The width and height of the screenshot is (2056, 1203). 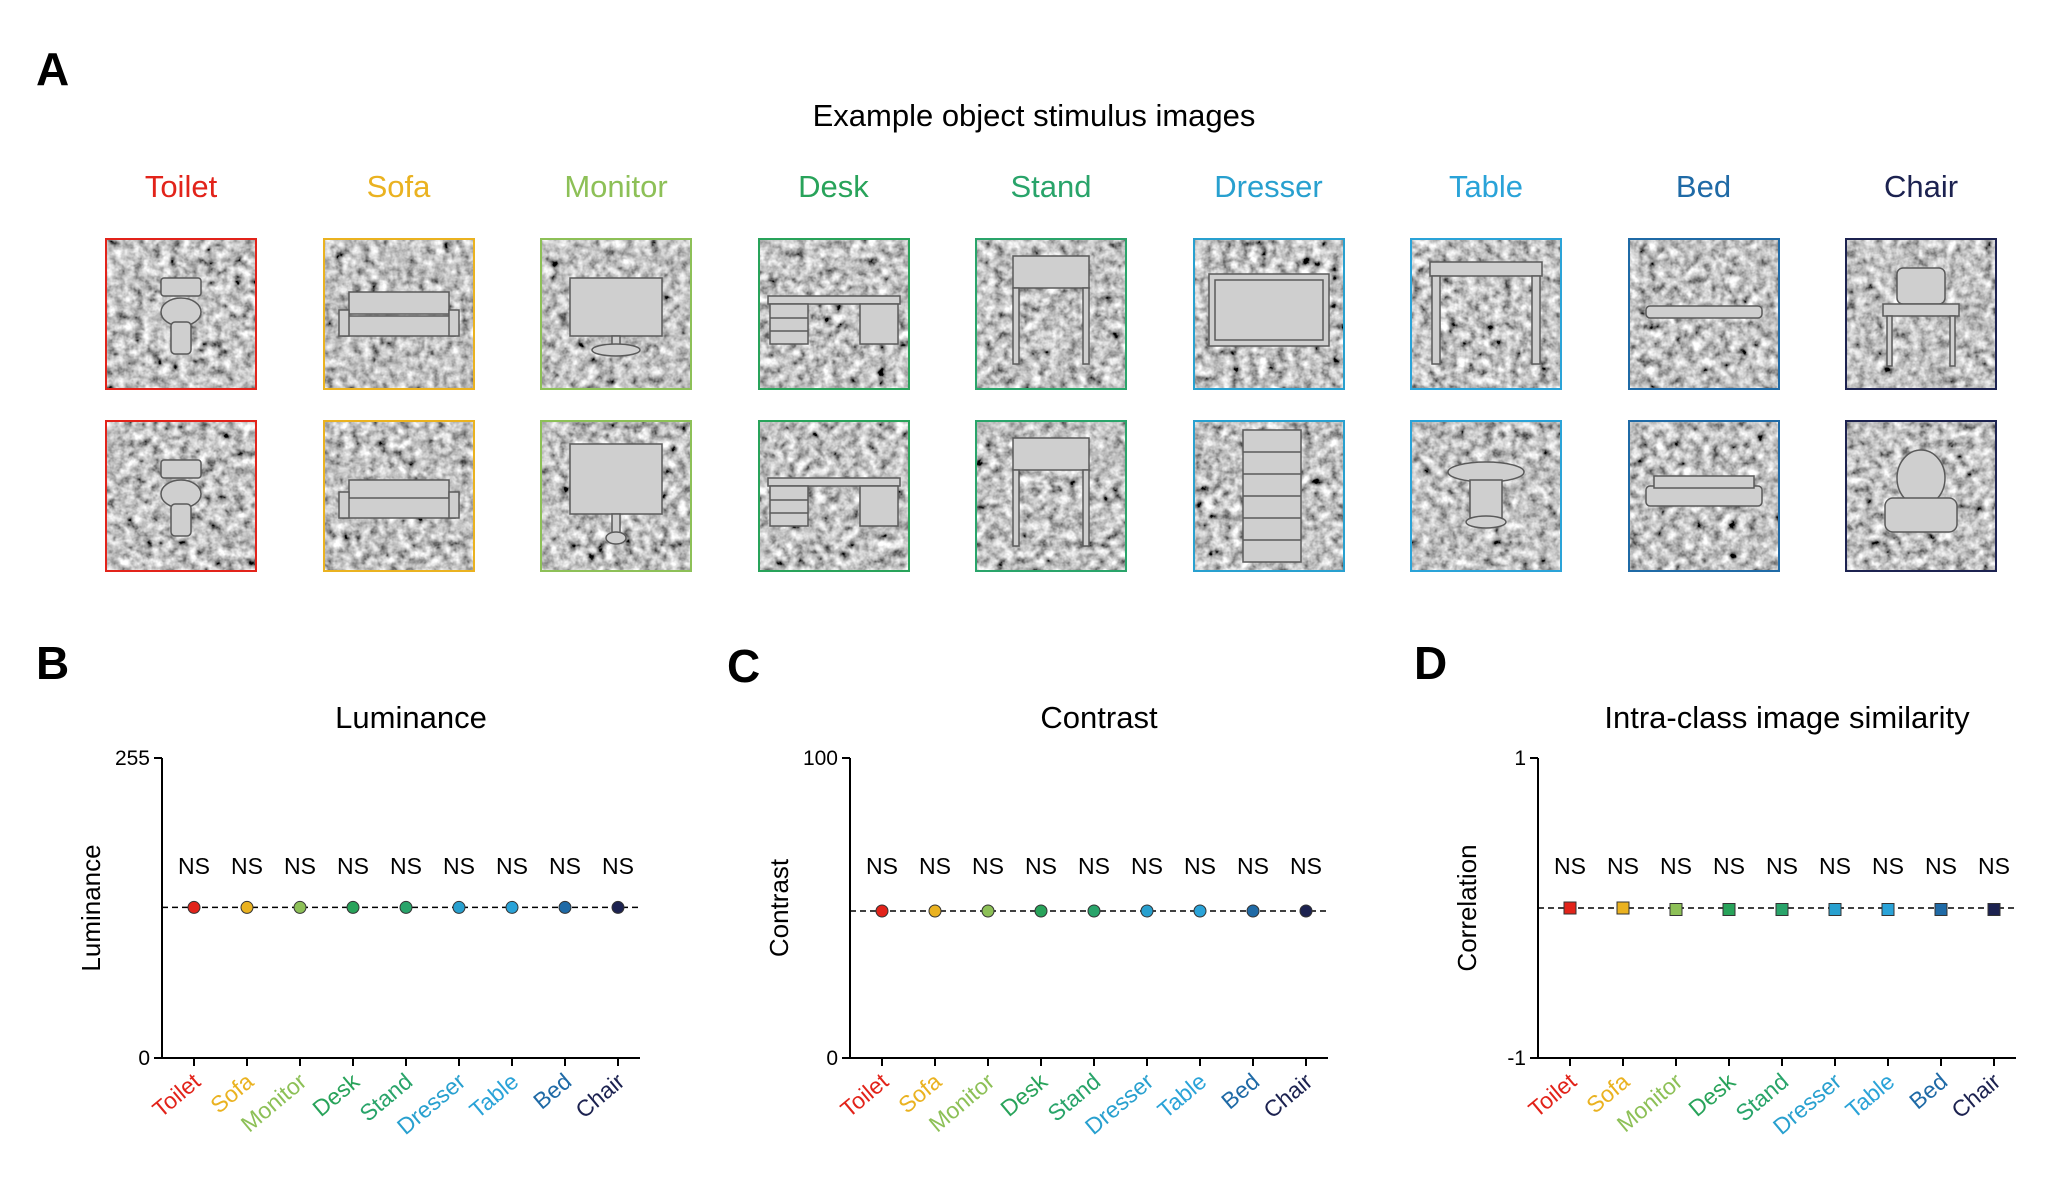 I want to click on x-category-label: Desk, so click(x=1711, y=1095).